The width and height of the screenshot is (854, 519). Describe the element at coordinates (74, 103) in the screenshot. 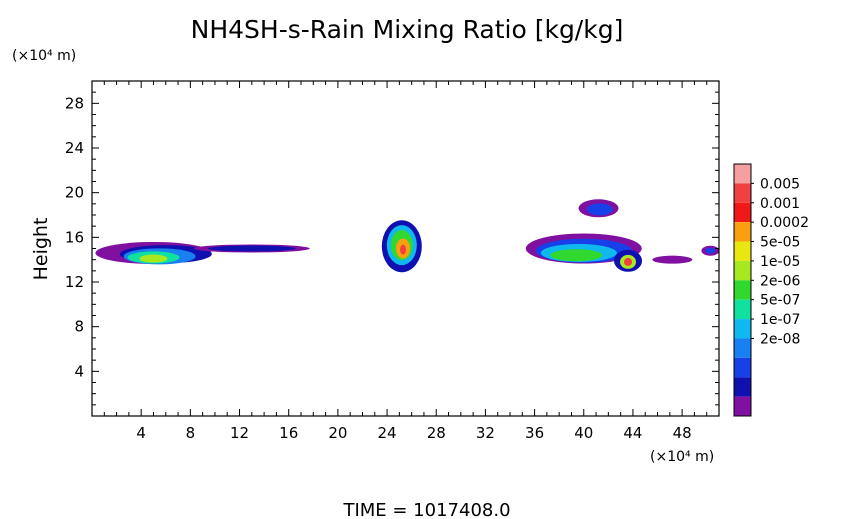

I see `y-tick-label: 28` at that location.